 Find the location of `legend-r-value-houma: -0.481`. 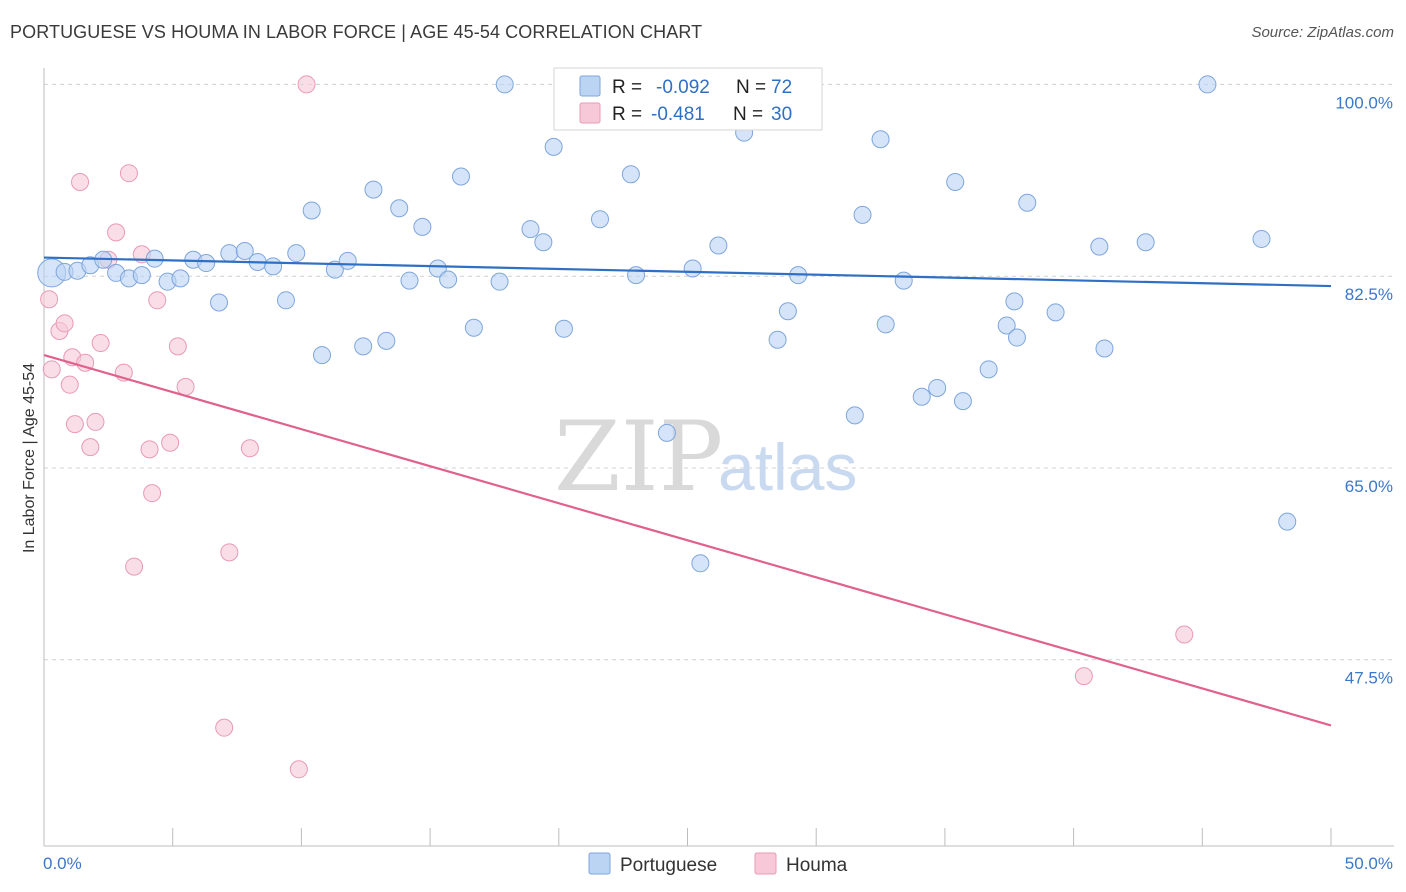

legend-r-value-houma: -0.481 is located at coordinates (678, 114).